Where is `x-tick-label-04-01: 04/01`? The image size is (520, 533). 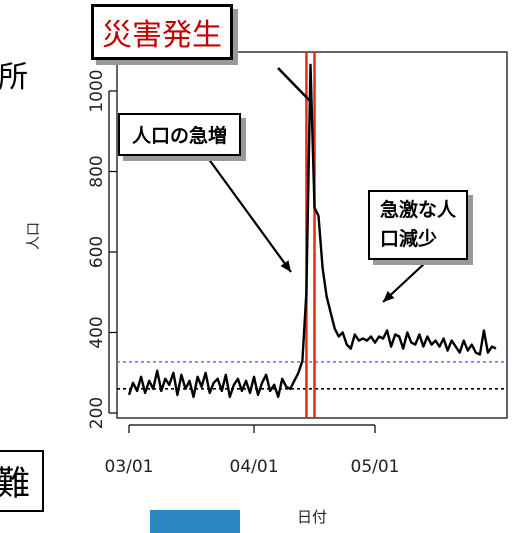 x-tick-label-04-01: 04/01 is located at coordinates (254, 467).